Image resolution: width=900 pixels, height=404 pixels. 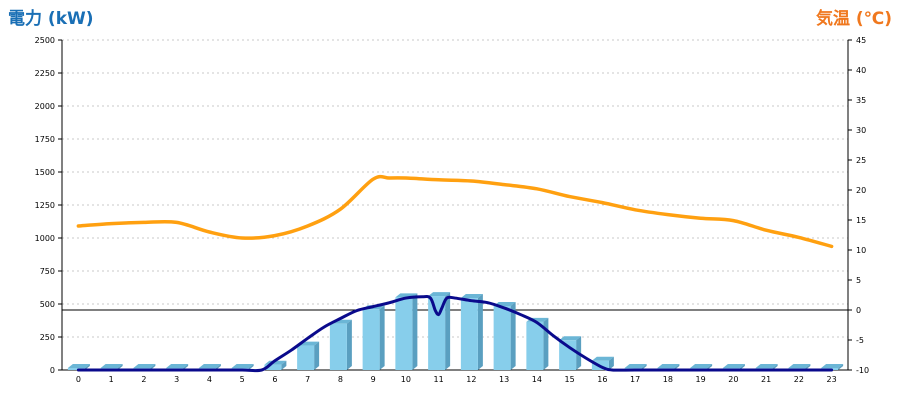 I want to click on left-axis-title: 電力 (kW), so click(x=51, y=19).